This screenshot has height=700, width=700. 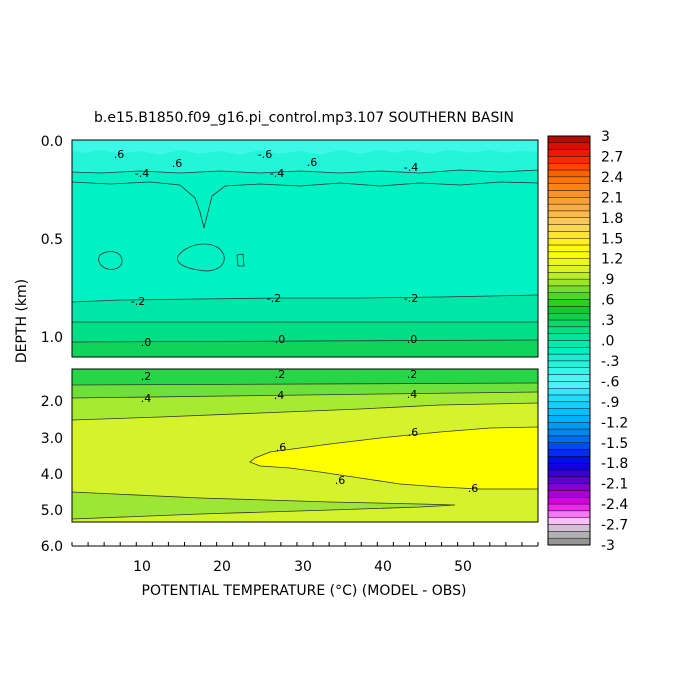 What do you see at coordinates (612, 178) in the screenshot?
I see `colorbar-label: 2.4` at bounding box center [612, 178].